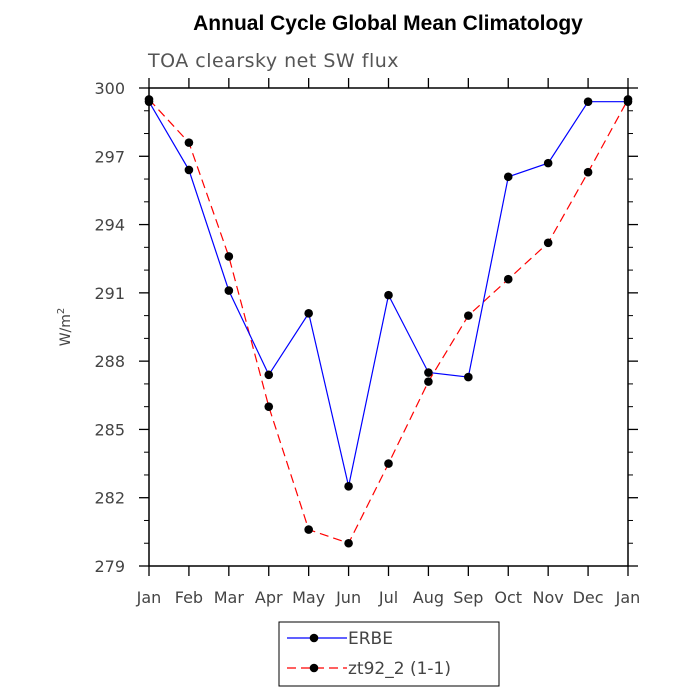 This screenshot has width=700, height=700. Describe the element at coordinates (348, 597) in the screenshot. I see `x-tick-label: Jun` at that location.